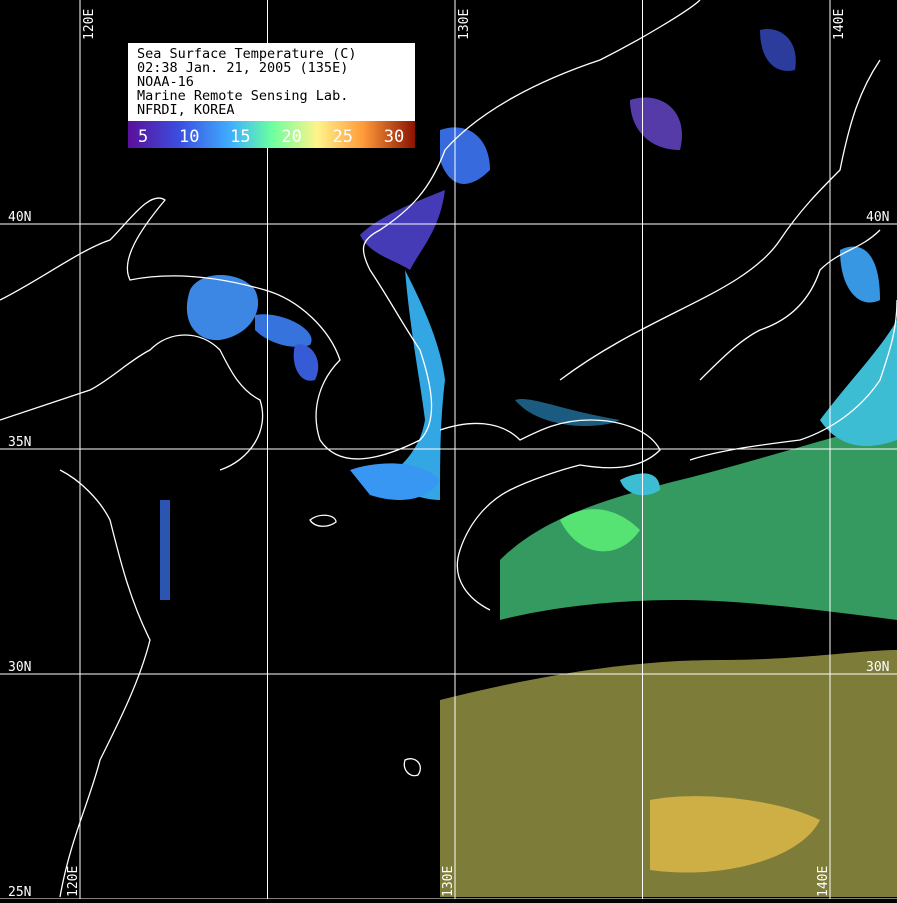 This screenshot has width=897, height=903. I want to click on legend-line: 02:38 Jan. 21, 2005 (135E), so click(242, 68).